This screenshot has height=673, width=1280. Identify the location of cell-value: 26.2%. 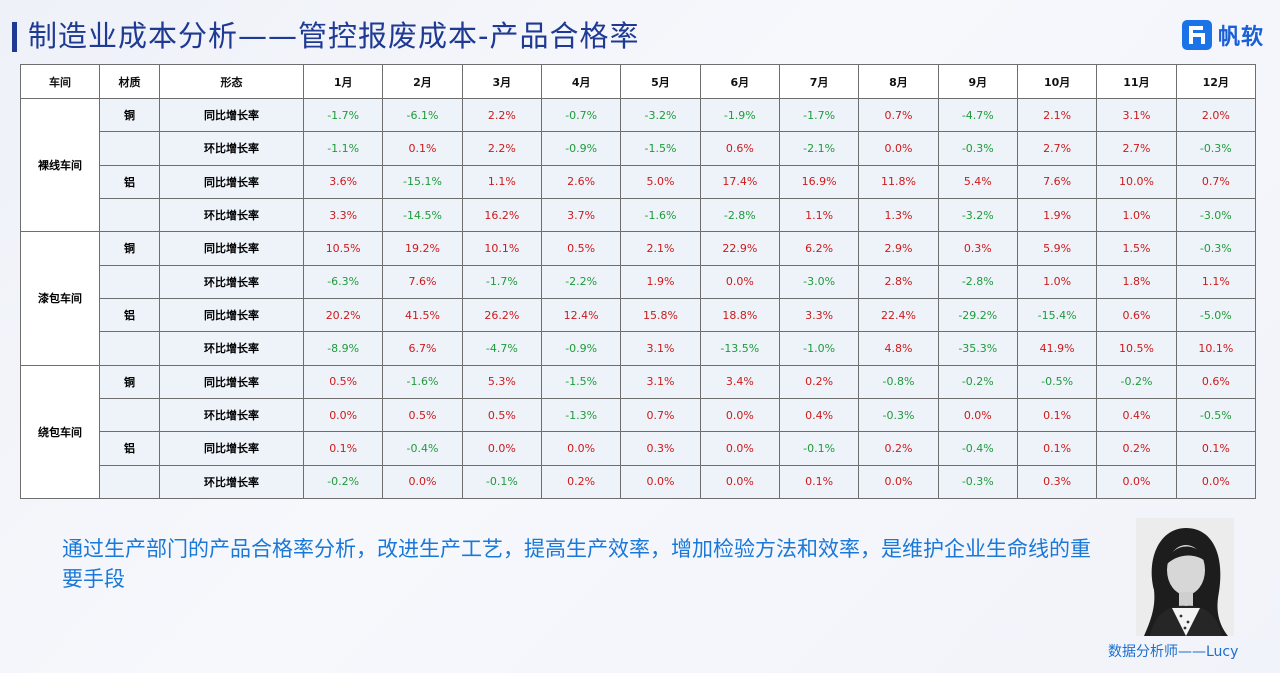
(501, 315).